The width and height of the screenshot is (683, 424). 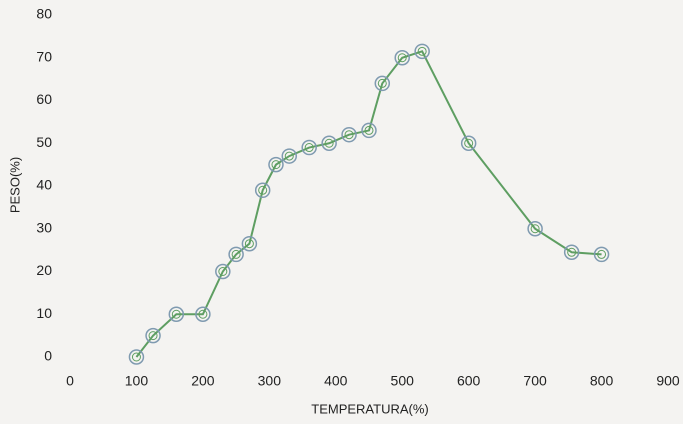 I want to click on x-tick-label: 0, so click(x=70, y=381).